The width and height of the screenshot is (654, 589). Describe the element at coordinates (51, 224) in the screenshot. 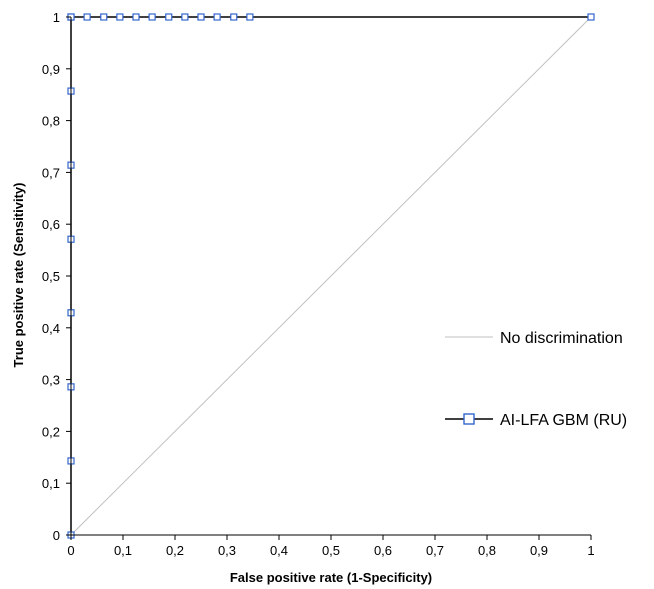

I see `y-tick-label: 0,6` at that location.